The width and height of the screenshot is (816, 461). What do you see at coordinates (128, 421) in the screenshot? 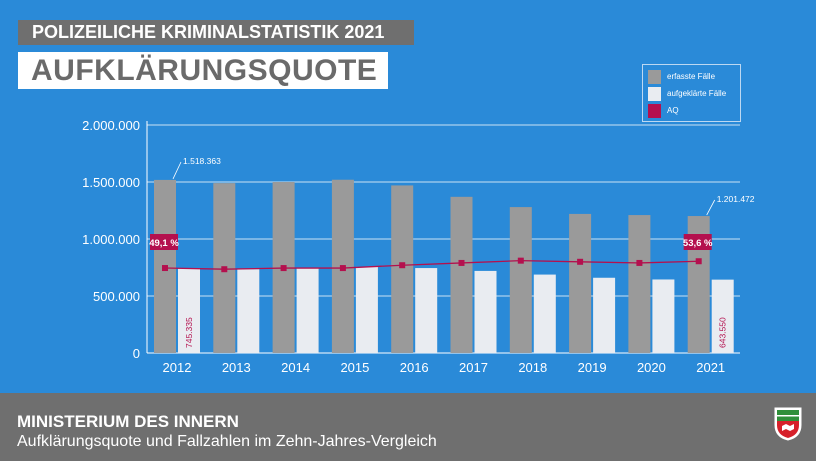
I see `footer-title: MINISTERIUM DES INNERN` at bounding box center [128, 421].